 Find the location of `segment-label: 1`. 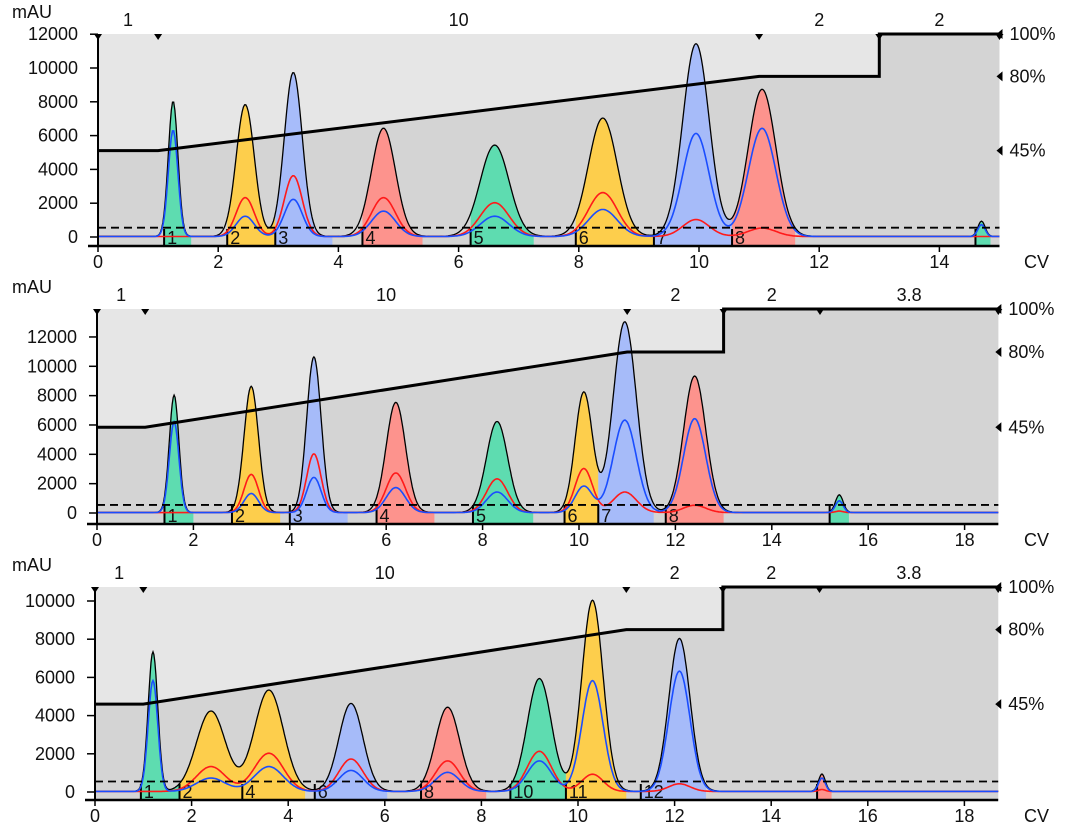

segment-label: 1 is located at coordinates (128, 20).